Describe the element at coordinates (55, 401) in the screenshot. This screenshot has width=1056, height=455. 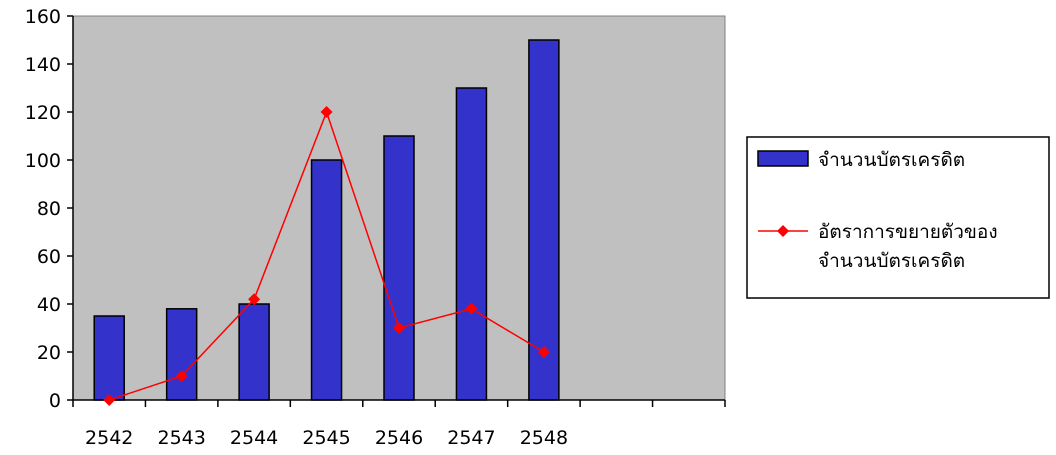
I see `y-tick-label: 0` at that location.